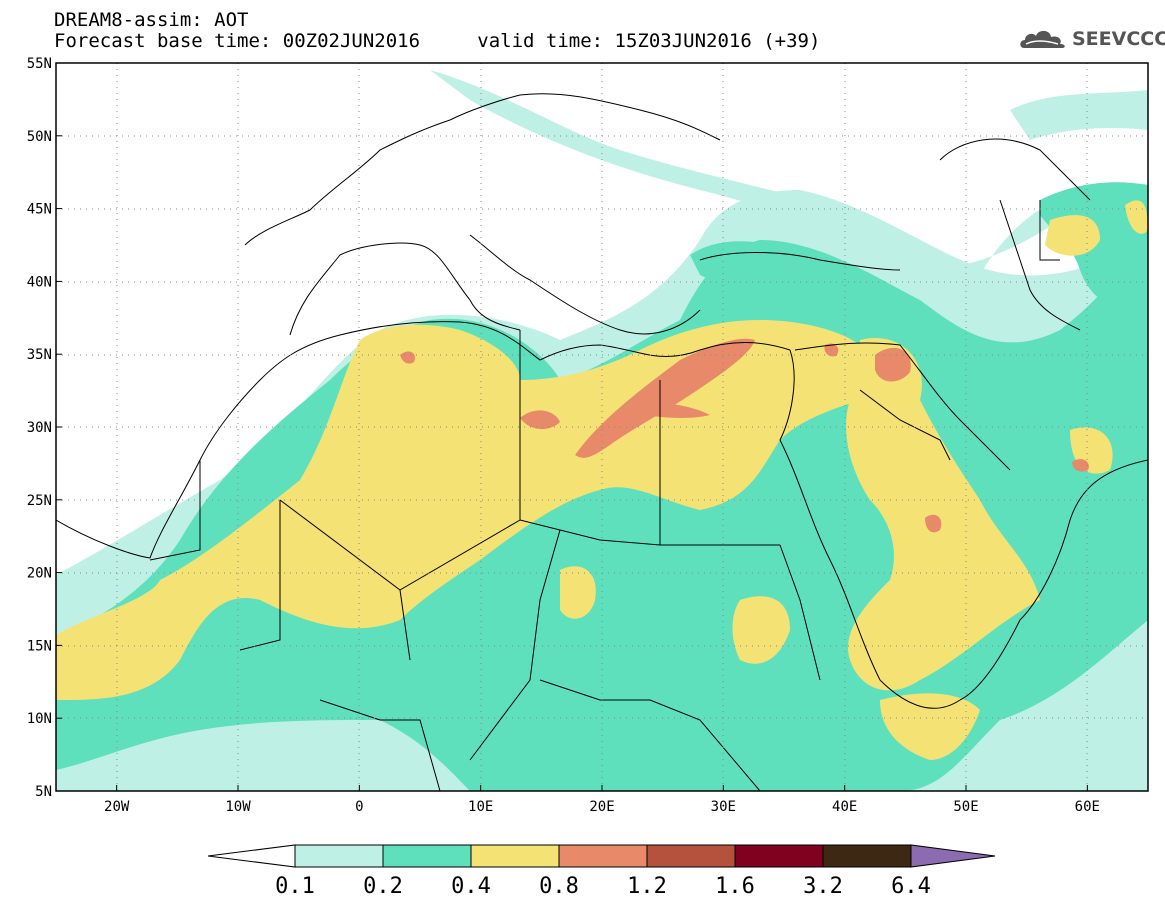 This screenshot has height=905, width=1165. I want to click on lon-label-30E: 30E, so click(723, 807).